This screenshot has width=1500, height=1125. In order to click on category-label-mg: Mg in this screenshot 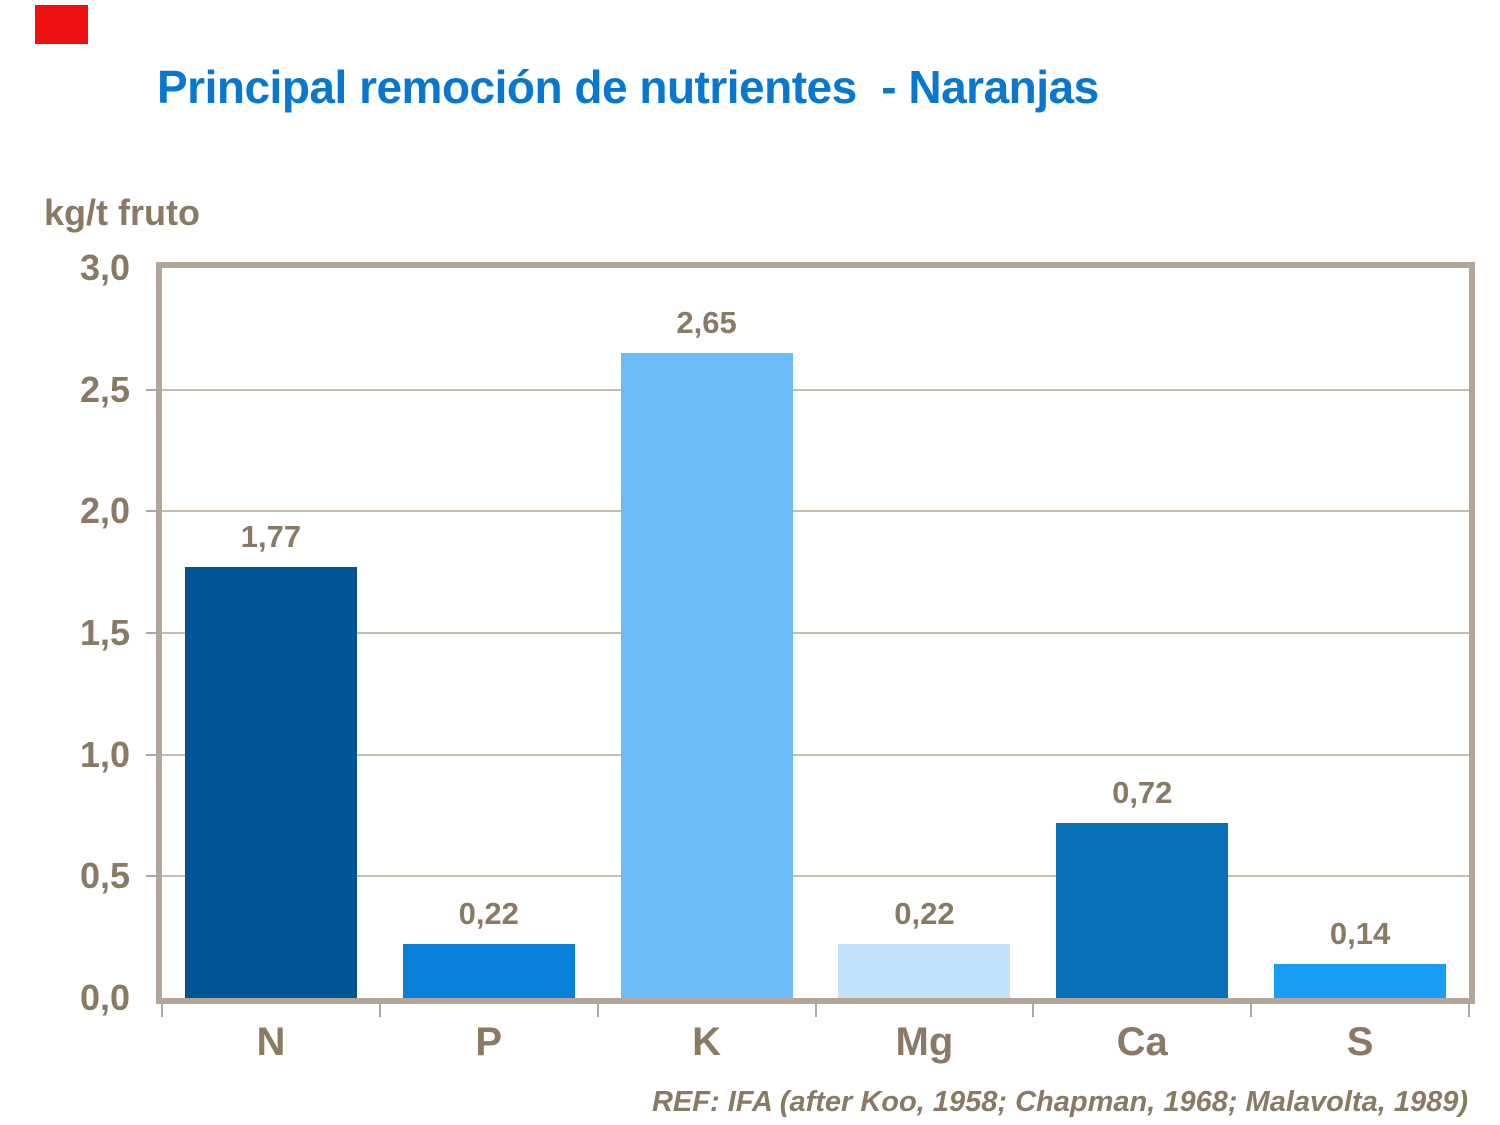, I will do `click(924, 1042)`.